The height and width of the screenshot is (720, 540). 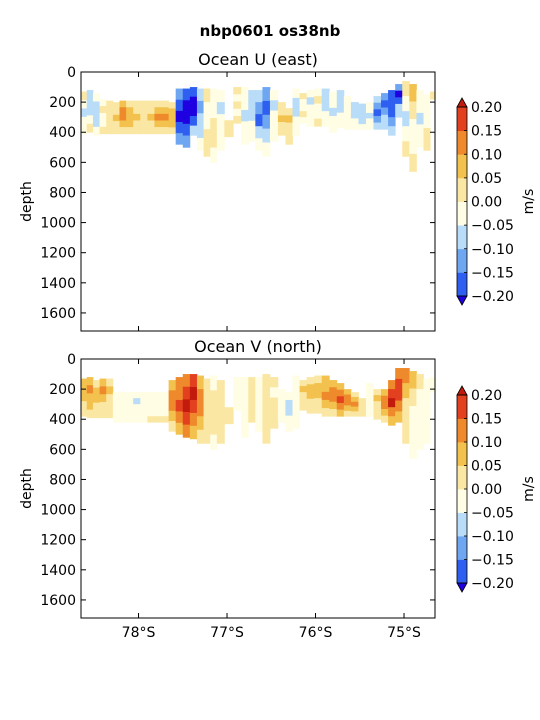 I want to click on colorbar-tick-label: 0.05, so click(x=486, y=467).